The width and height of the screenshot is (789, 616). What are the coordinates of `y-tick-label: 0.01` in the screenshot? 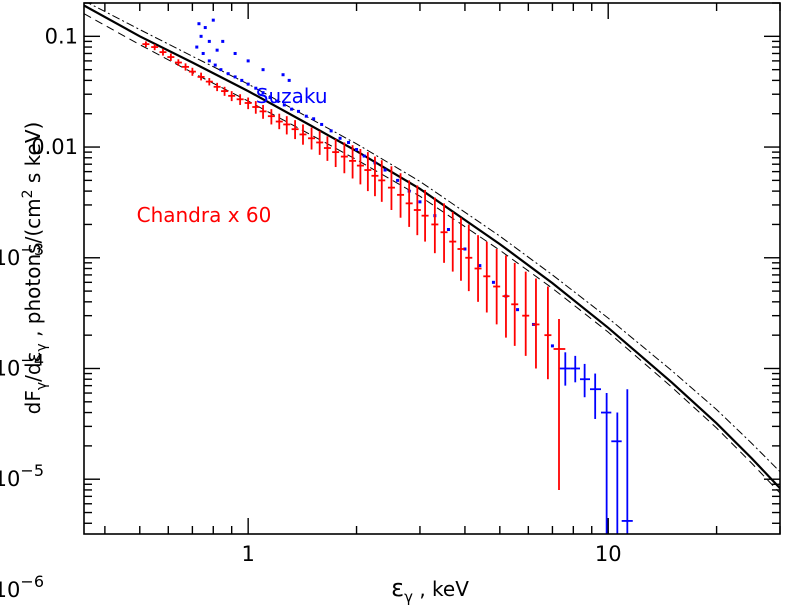 It's located at (54, 147).